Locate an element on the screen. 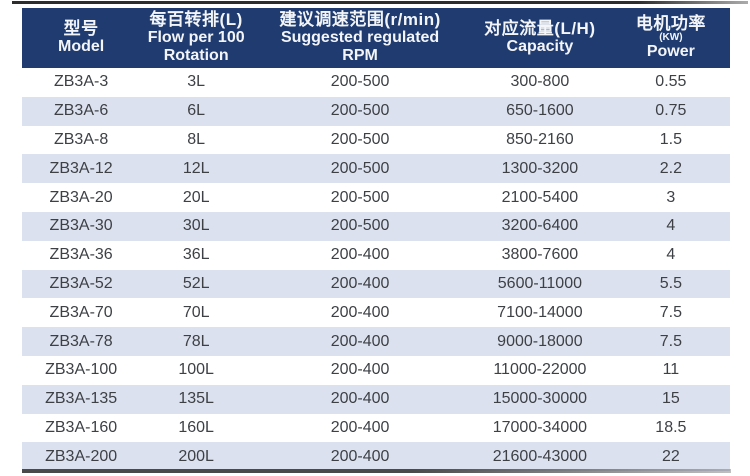 This screenshot has width=750, height=476. cell-flow: 6L is located at coordinates (196, 111).